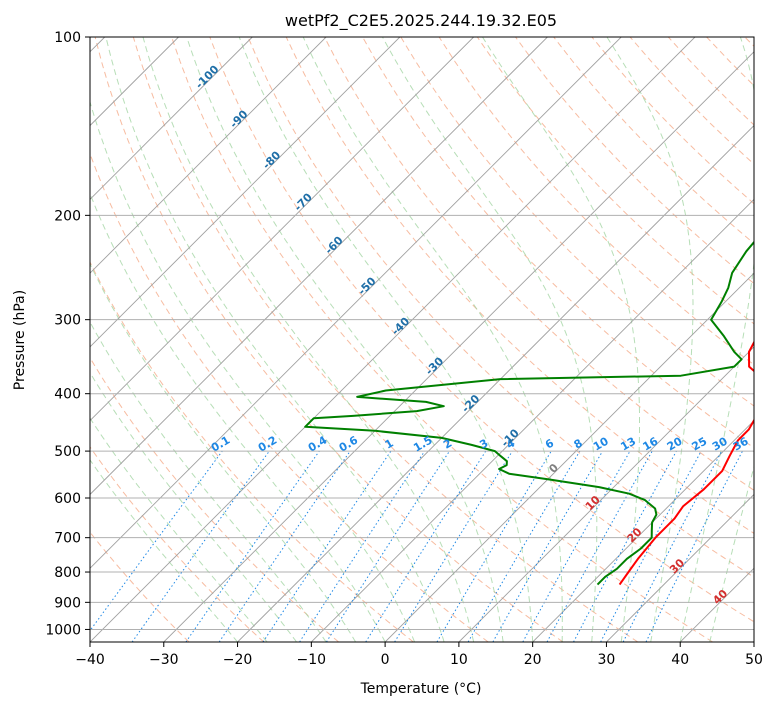  I want to click on y-tick-label: 500, so click(67, 452).